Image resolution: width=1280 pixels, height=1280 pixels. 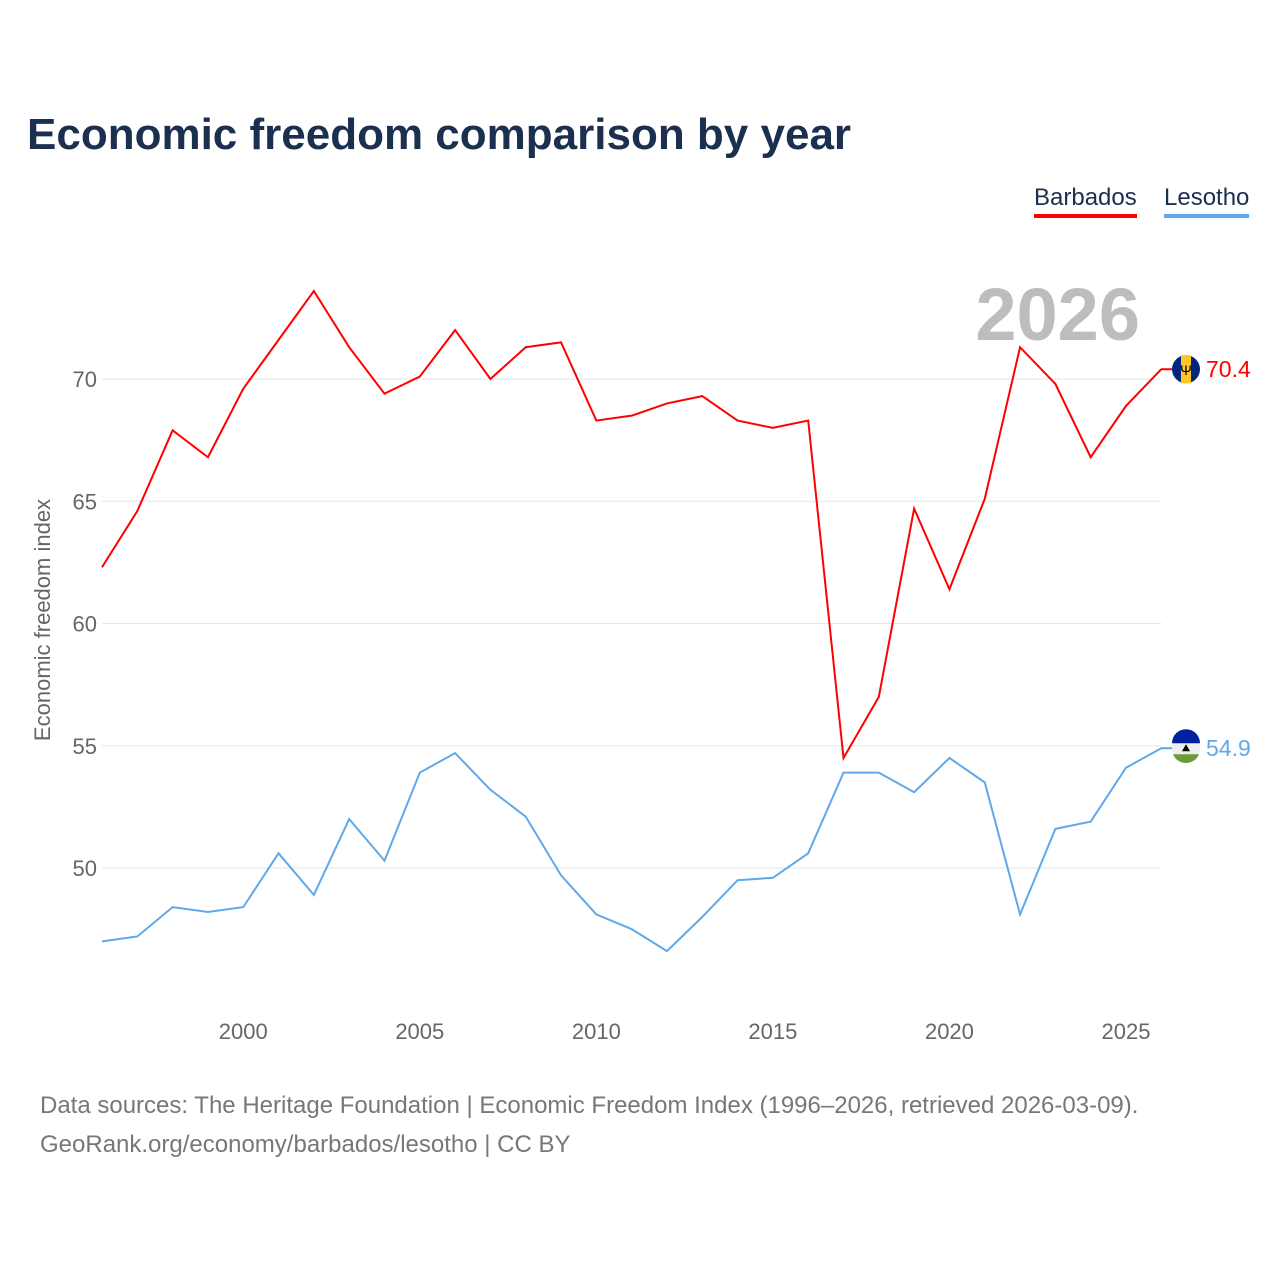 What do you see at coordinates (42, 620) in the screenshot?
I see `y-axis-label: Economic freedom index` at bounding box center [42, 620].